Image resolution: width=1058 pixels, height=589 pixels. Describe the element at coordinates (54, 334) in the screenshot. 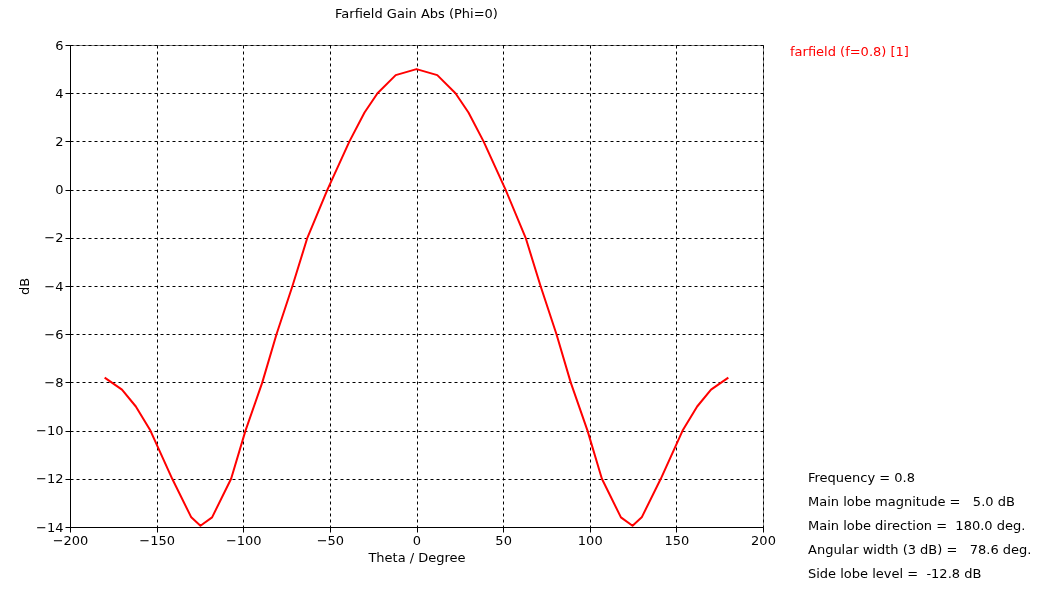

I see `y-tick-label: −6` at that location.